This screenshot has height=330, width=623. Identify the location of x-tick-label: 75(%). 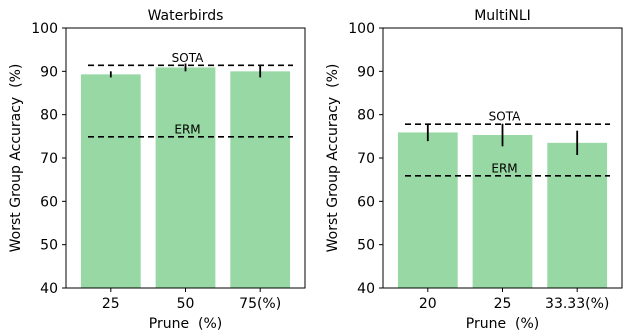
(260, 304).